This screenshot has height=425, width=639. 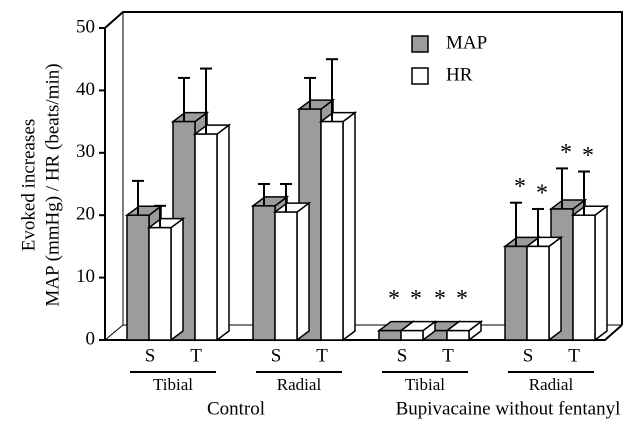 I want to click on y-axis-label: Evoked increases, so click(x=28, y=185).